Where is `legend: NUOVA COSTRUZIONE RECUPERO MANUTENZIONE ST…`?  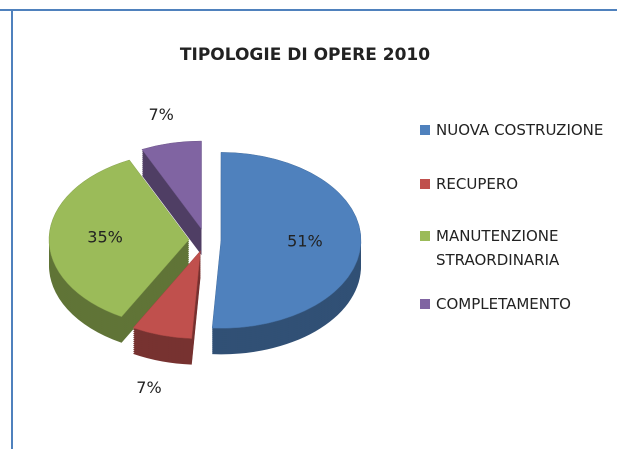
legend: NUOVA COSTRUZIONE RECUPERO MANUTENZIONE ST… is located at coordinates (515, 217).